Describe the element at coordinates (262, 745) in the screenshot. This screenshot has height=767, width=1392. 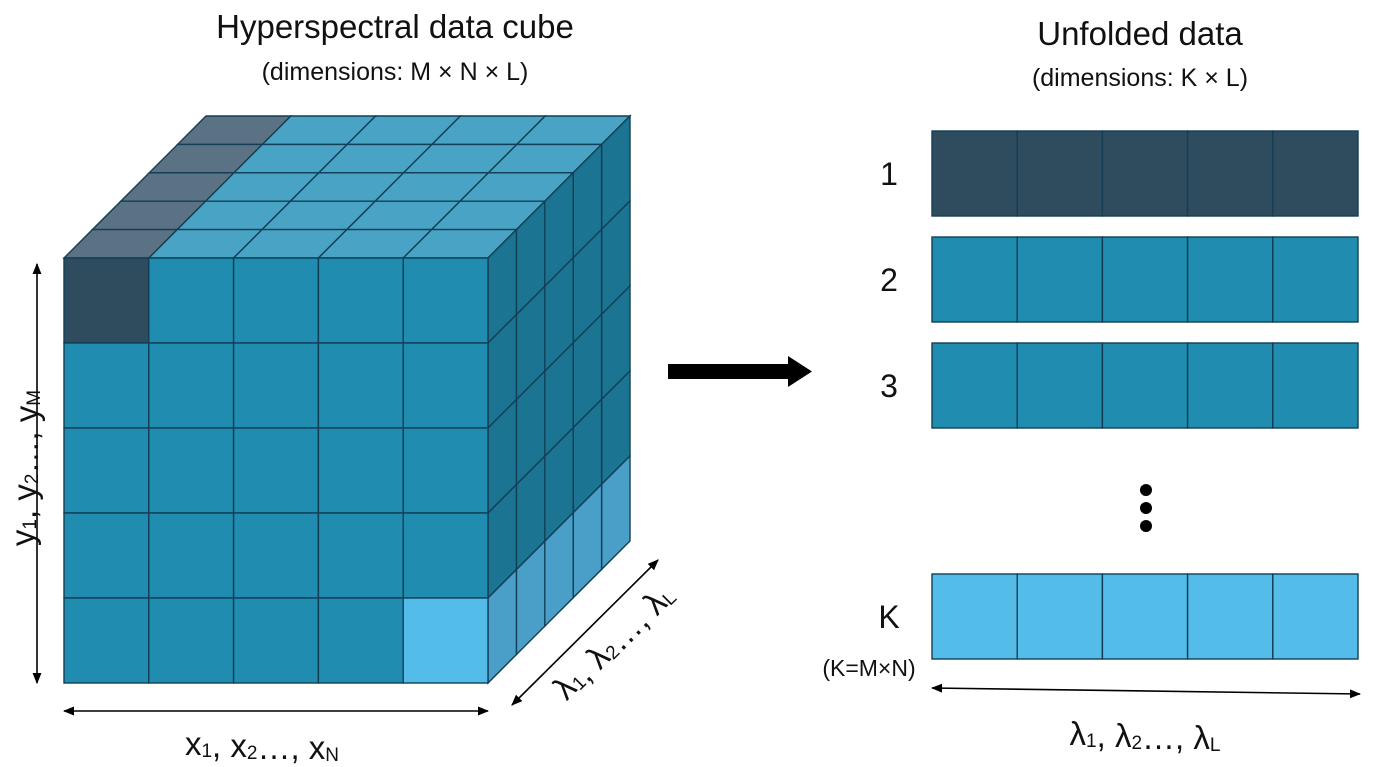
I see `x-axis-label: x1, x2…, xN` at that location.